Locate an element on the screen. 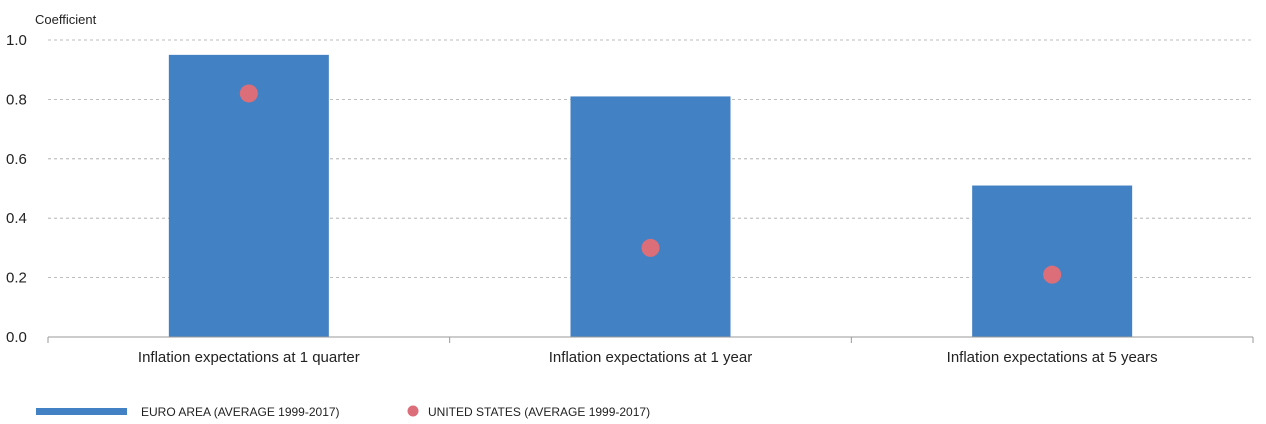 The height and width of the screenshot is (424, 1266). legend-swatch-euro-area is located at coordinates (81, 411).